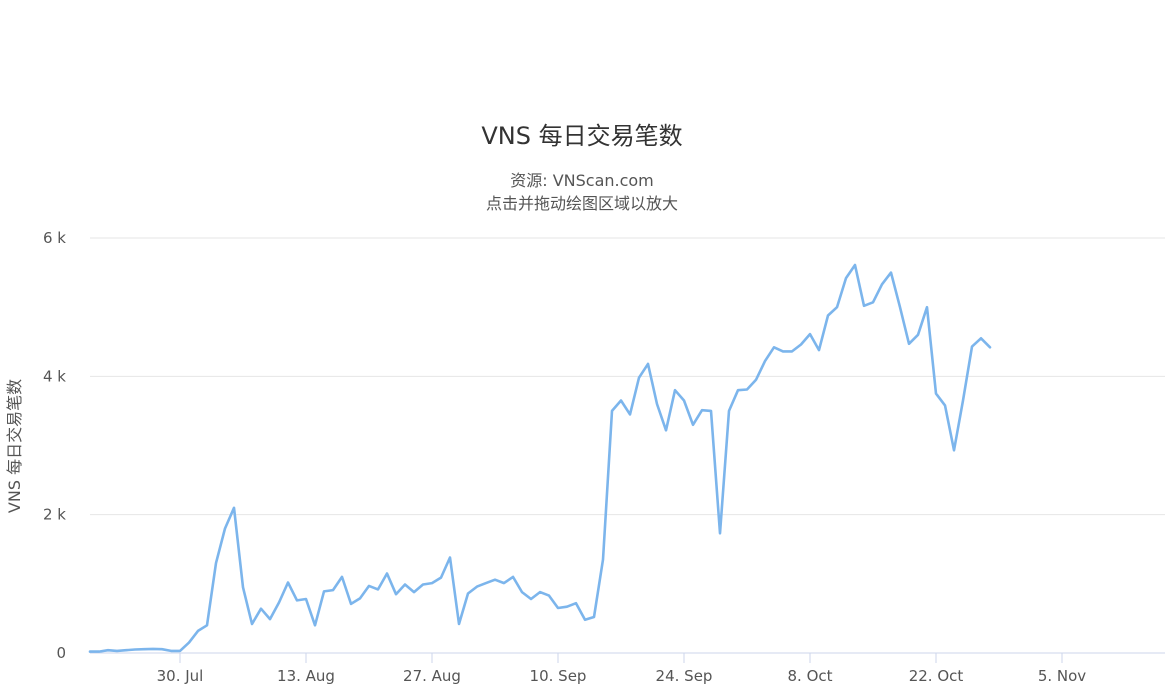 This screenshot has height=690, width=1170. Describe the element at coordinates (432, 676) in the screenshot. I see `x-tick-label: 27. Aug` at that location.